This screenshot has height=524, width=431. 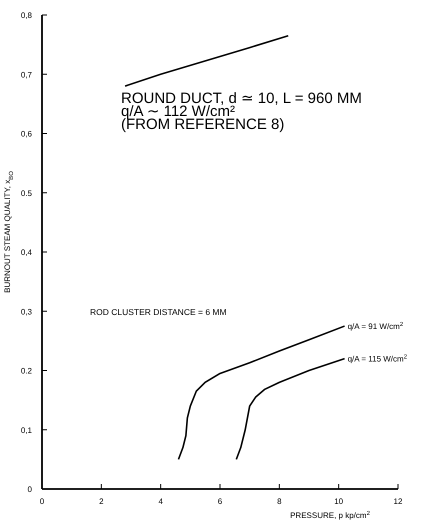 I want to click on x-tick-label: 8, so click(x=279, y=501).